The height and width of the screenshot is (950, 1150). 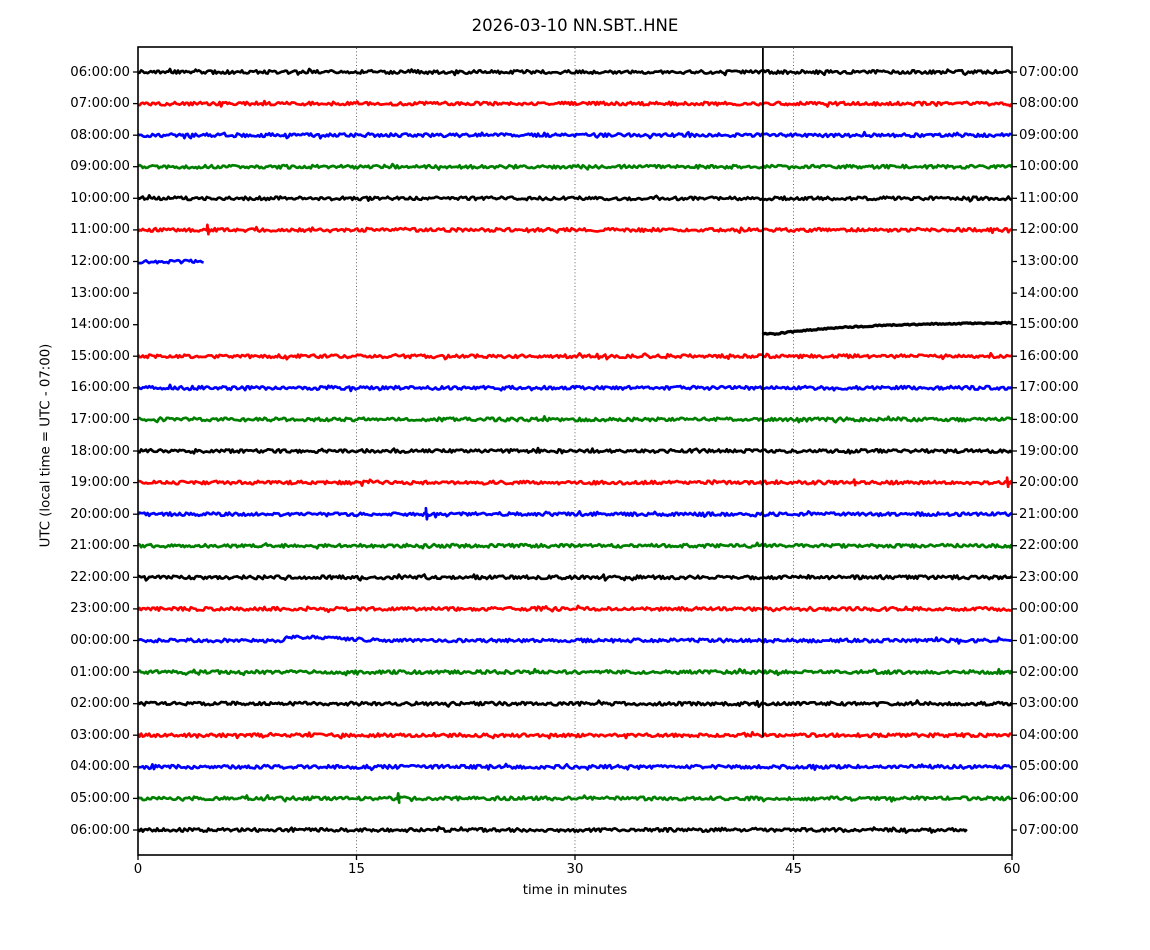 I want to click on y-tick-label-left-0: 06:00:00, so click(x=100, y=72).